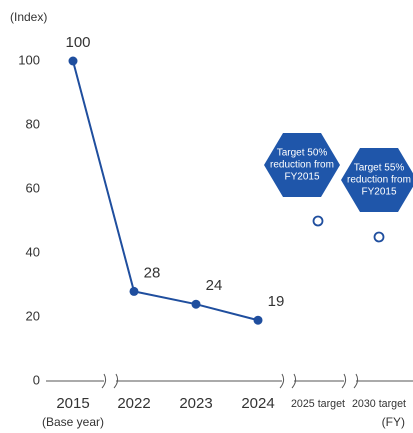  What do you see at coordinates (393, 422) in the screenshot?
I see `x-tick-note: (FY)` at bounding box center [393, 422].